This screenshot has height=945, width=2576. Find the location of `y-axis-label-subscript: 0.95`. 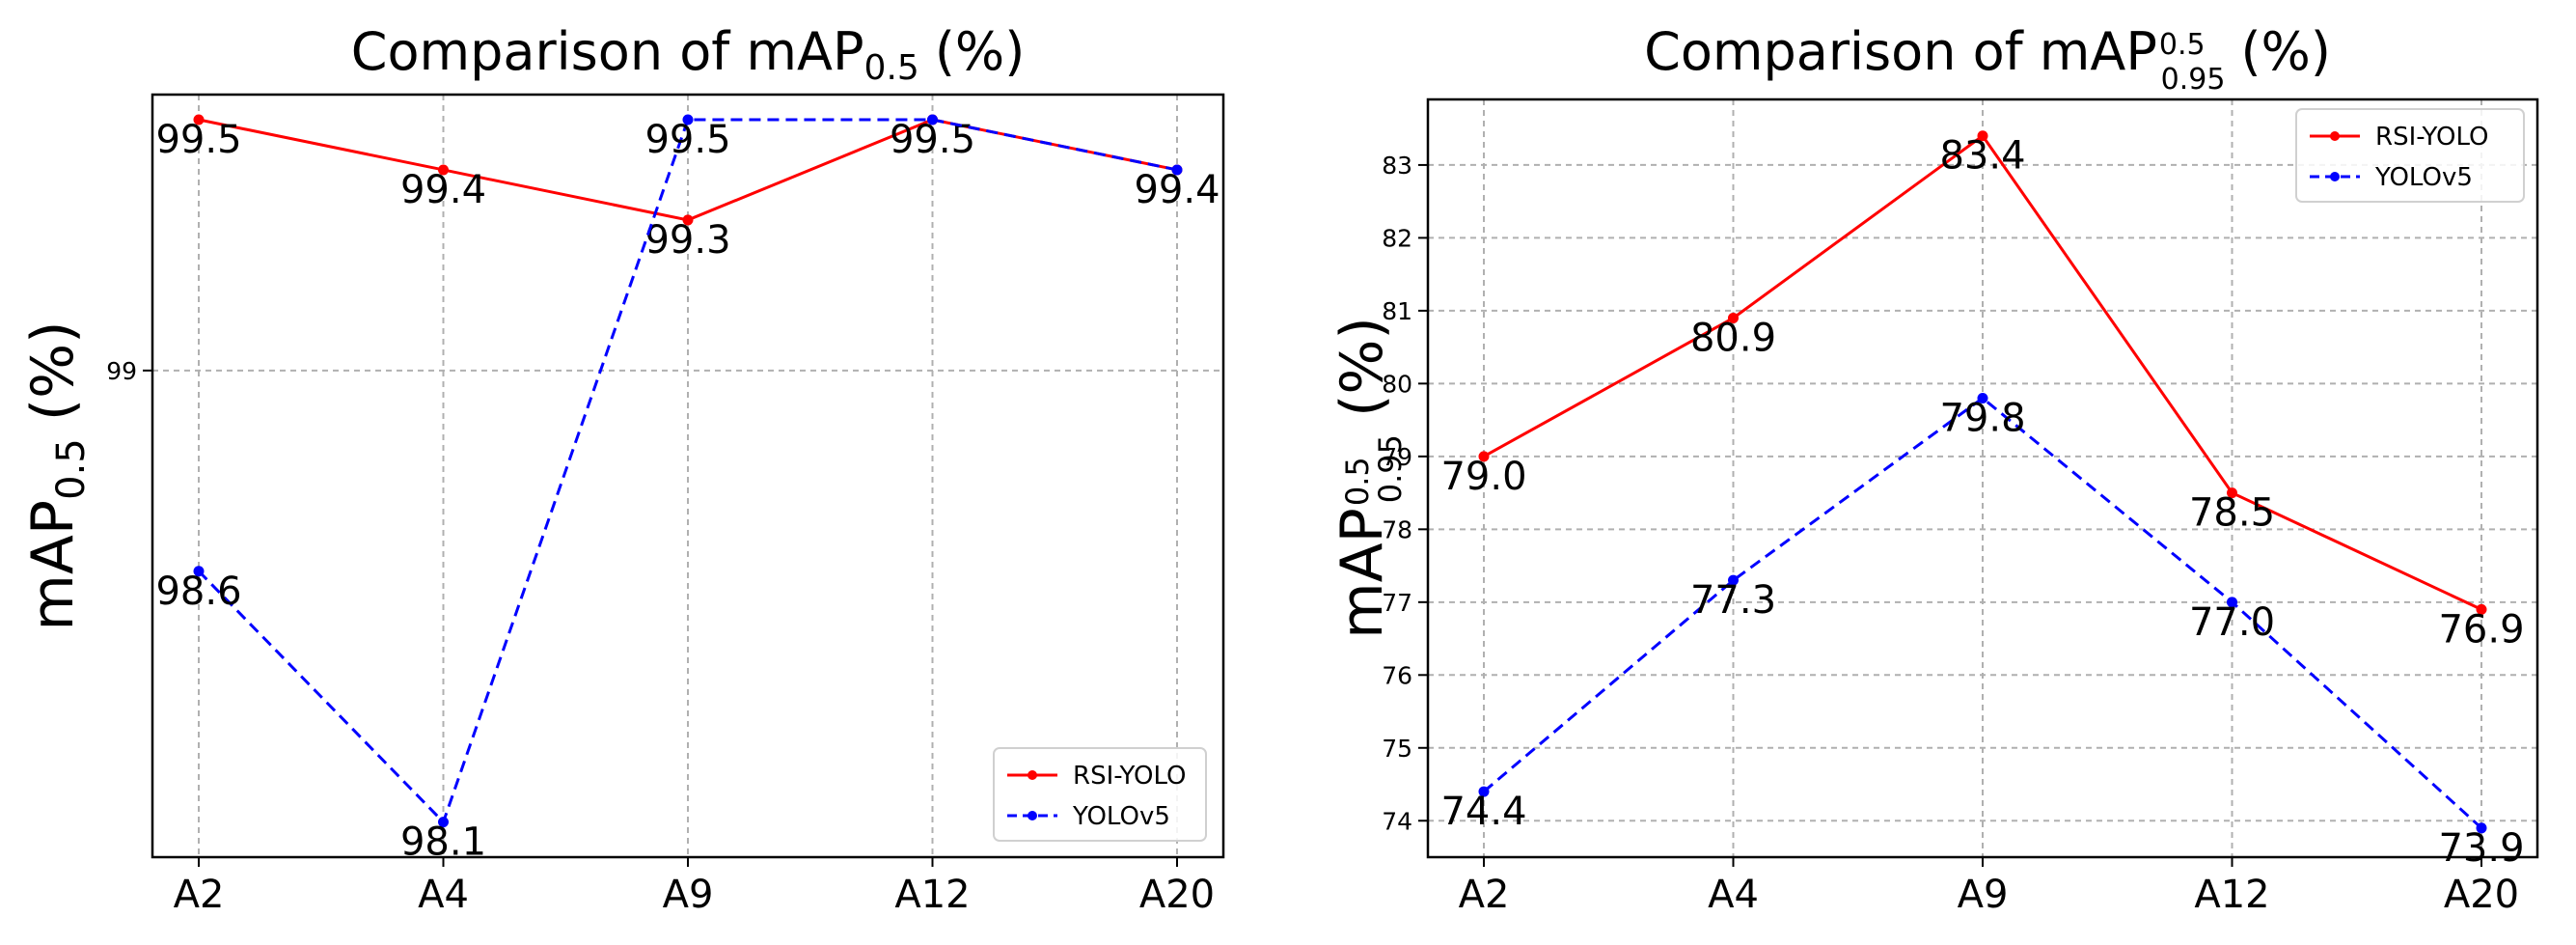

y-axis-label-subscript: 0.95 is located at coordinates (1391, 468).